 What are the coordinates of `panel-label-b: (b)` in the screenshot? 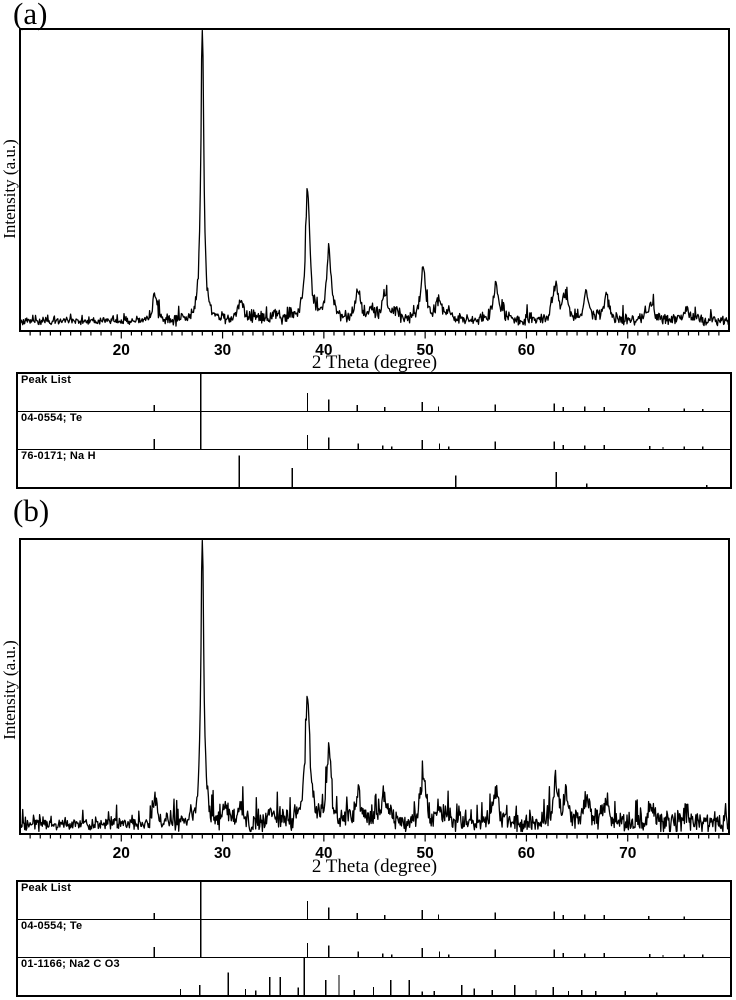 It's located at (31, 510).